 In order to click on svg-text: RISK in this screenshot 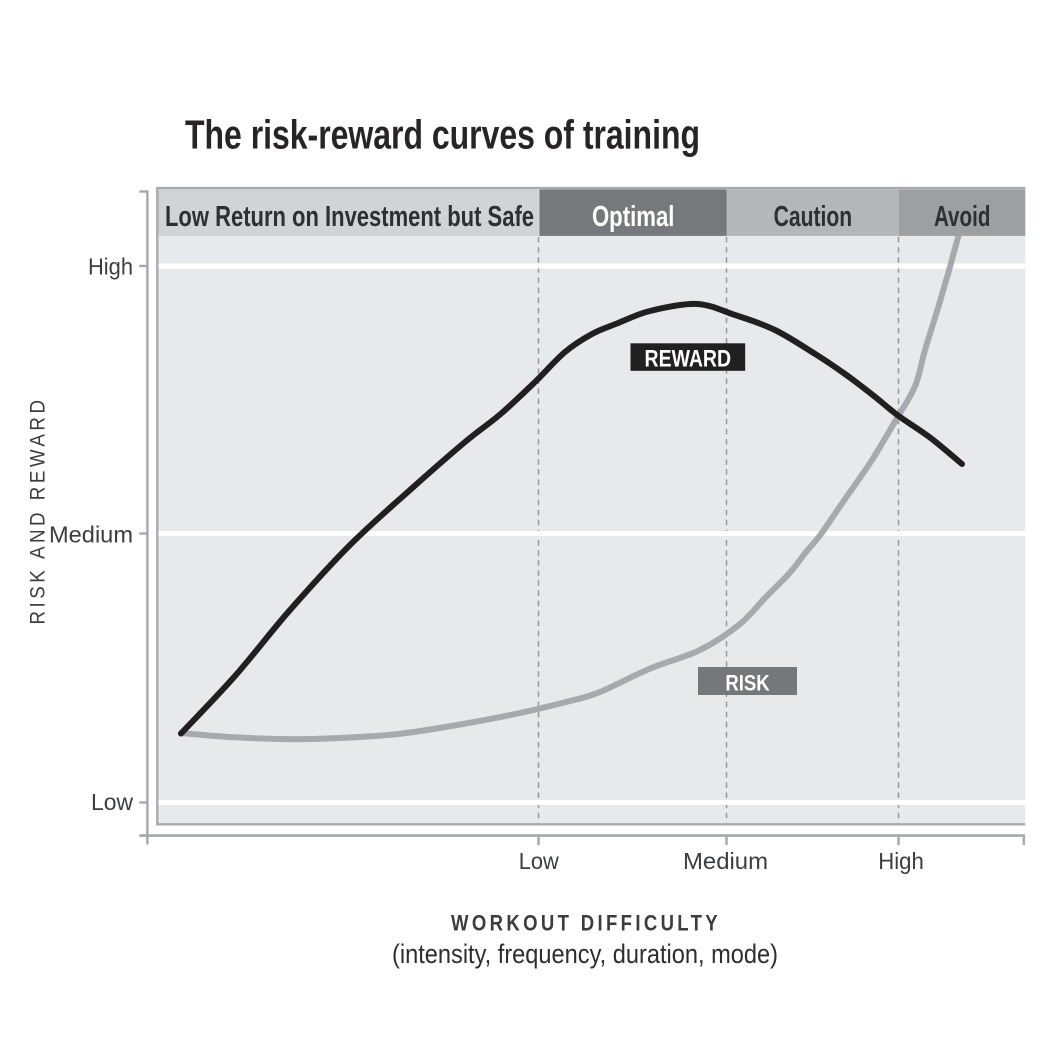, I will do `click(747, 683)`.